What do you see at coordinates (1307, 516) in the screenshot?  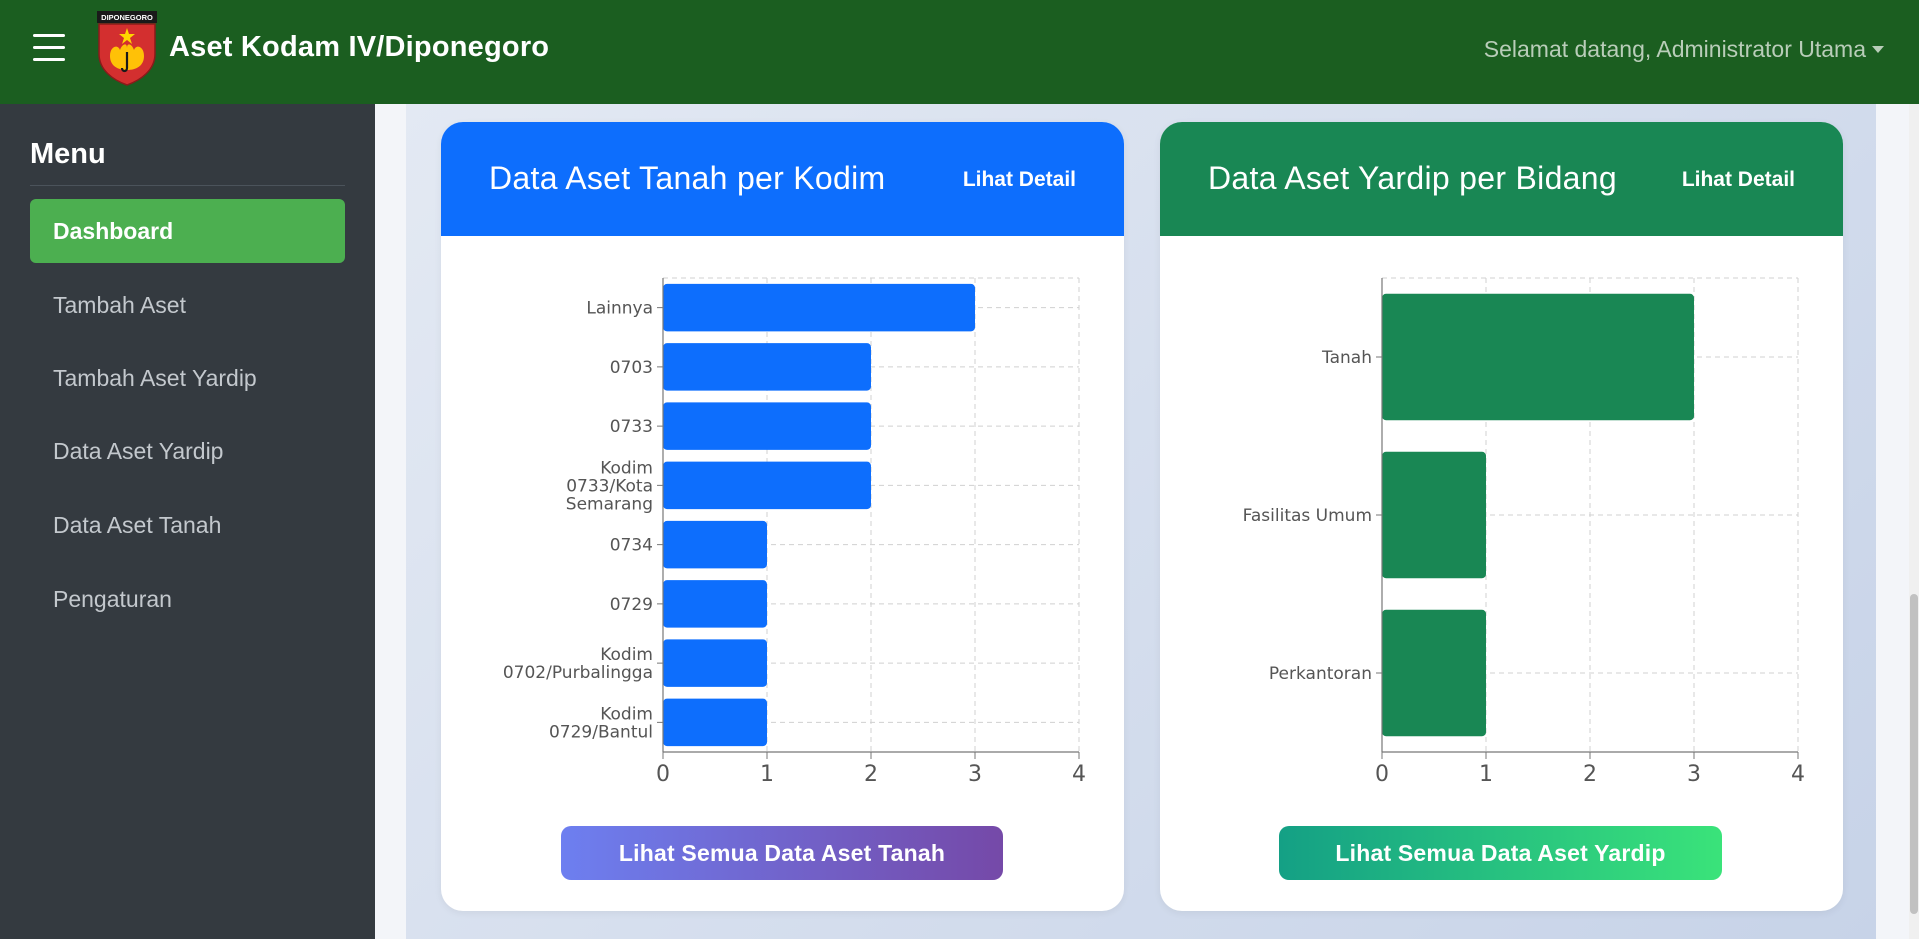 I see `y-tick-label: Fasilitas Umum` at bounding box center [1307, 516].